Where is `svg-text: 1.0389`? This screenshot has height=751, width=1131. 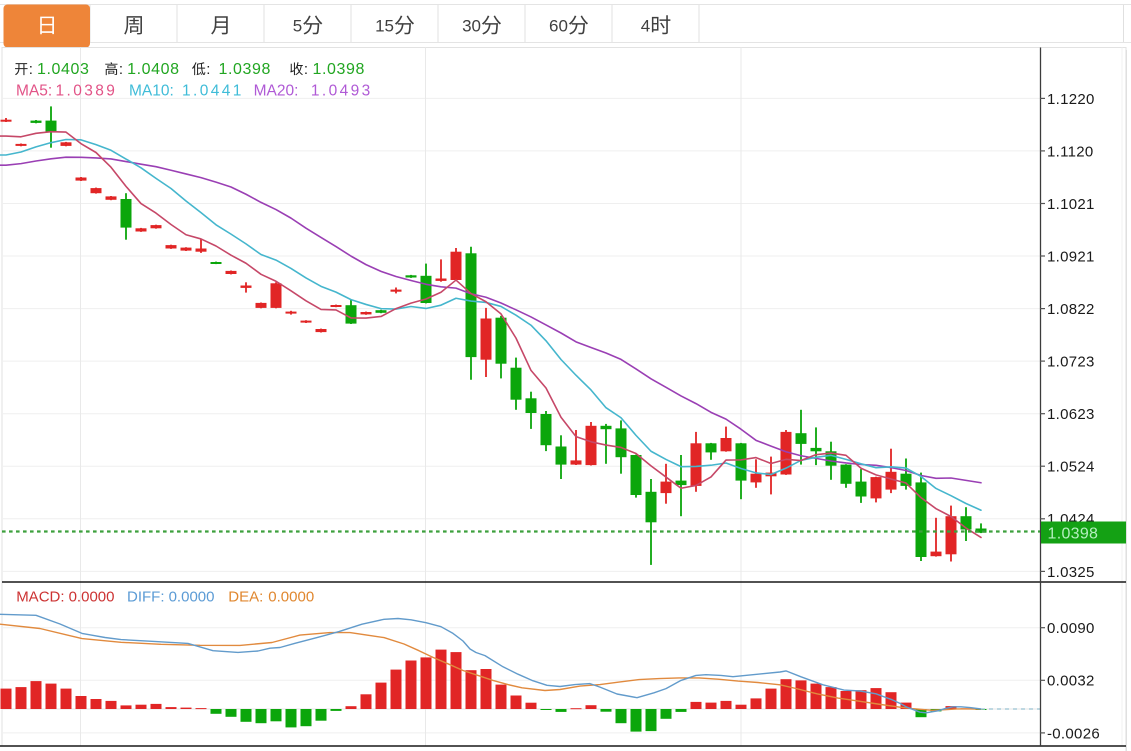
svg-text: 1.0389 is located at coordinates (87, 90).